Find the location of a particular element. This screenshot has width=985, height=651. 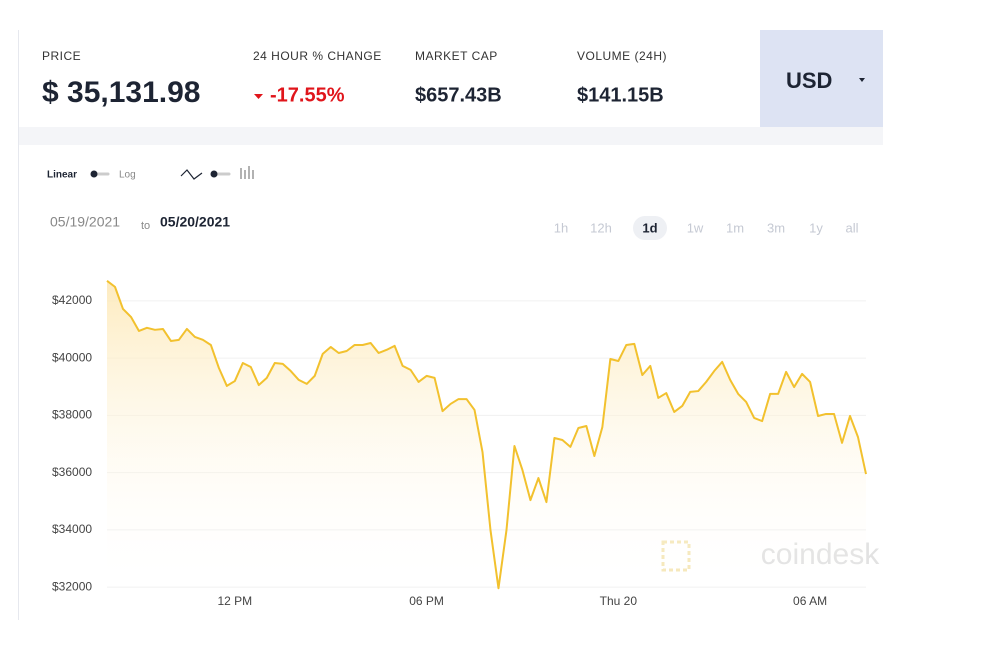

stat-value: $ 35,131.98 is located at coordinates (121, 92).